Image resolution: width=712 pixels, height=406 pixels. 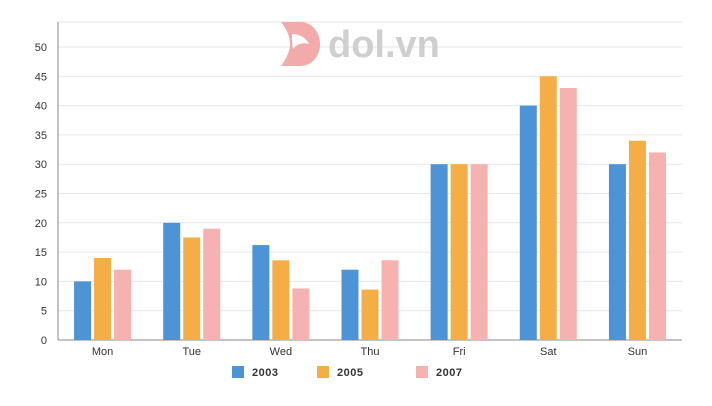 What do you see at coordinates (191, 352) in the screenshot?
I see `x-tick-label: Tue` at bounding box center [191, 352].